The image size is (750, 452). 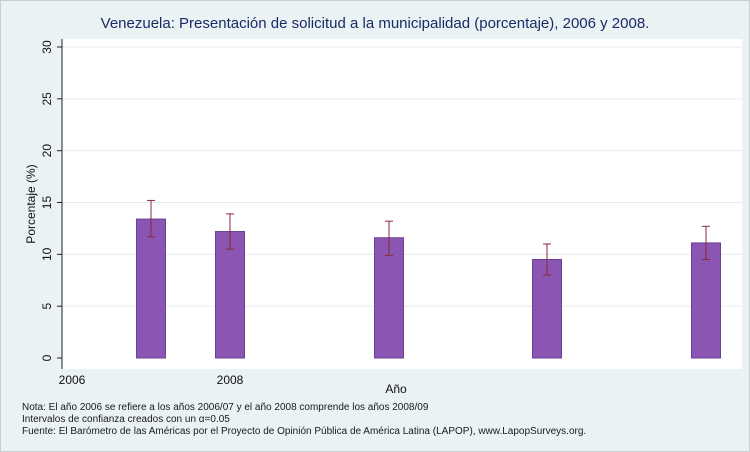 What do you see at coordinates (230, 380) in the screenshot?
I see `x-tick-label: 2008` at bounding box center [230, 380].